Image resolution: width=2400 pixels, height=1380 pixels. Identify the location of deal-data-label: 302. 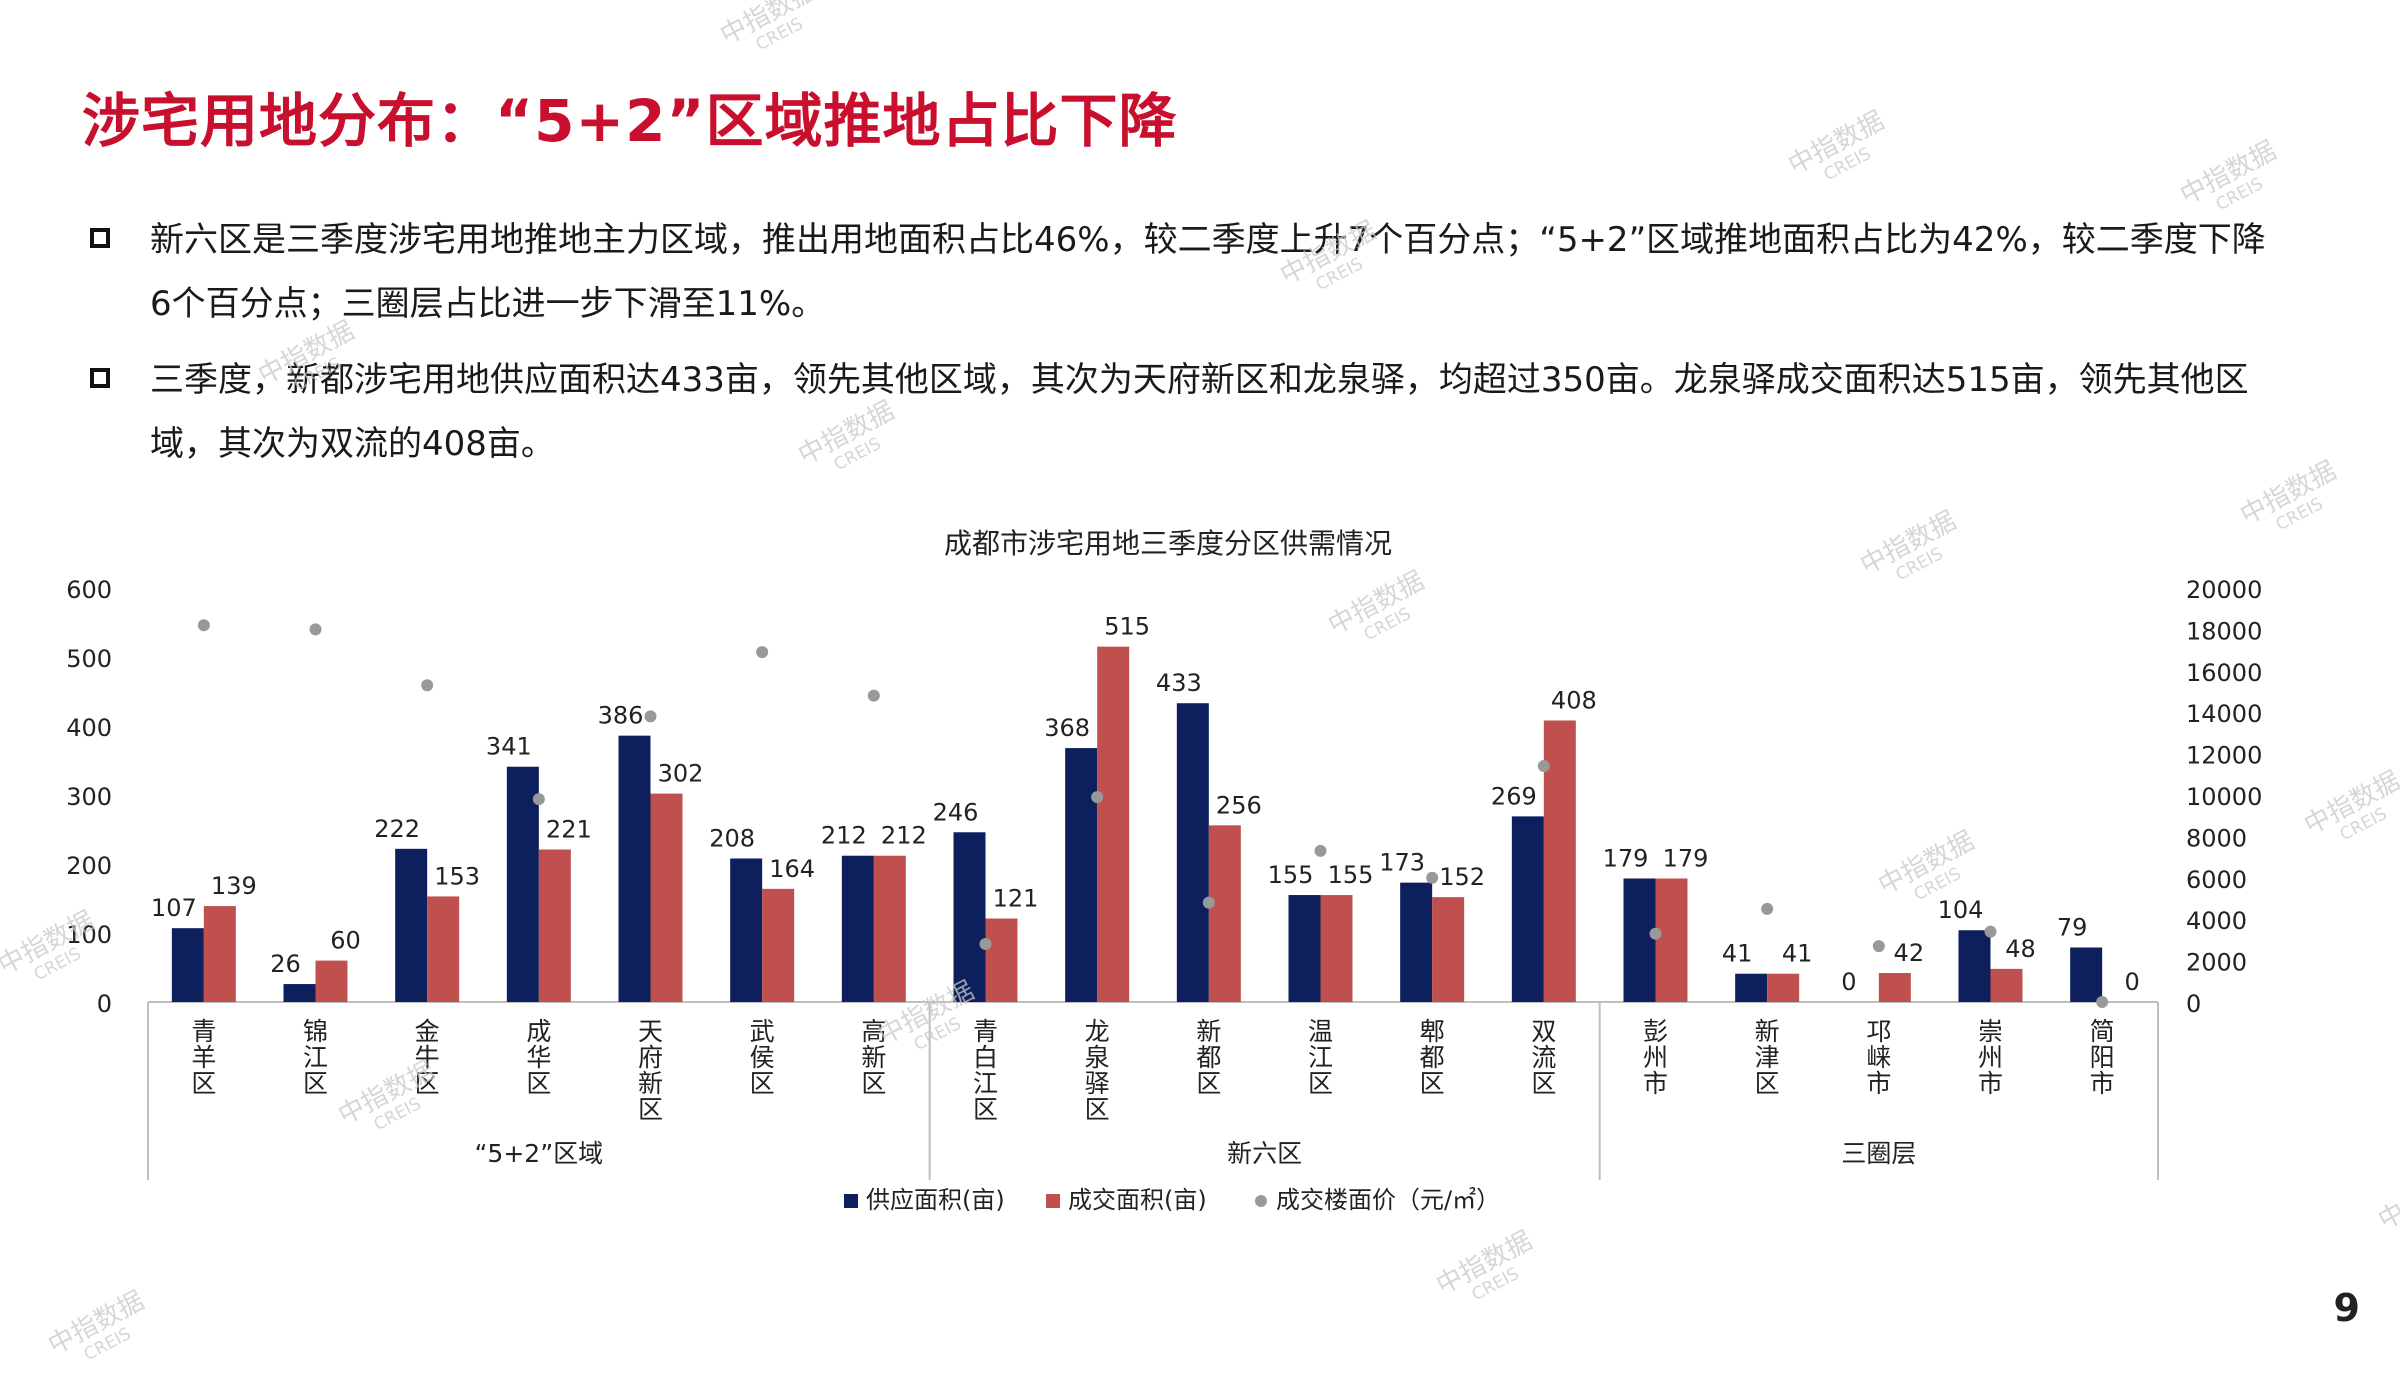
(681, 774).